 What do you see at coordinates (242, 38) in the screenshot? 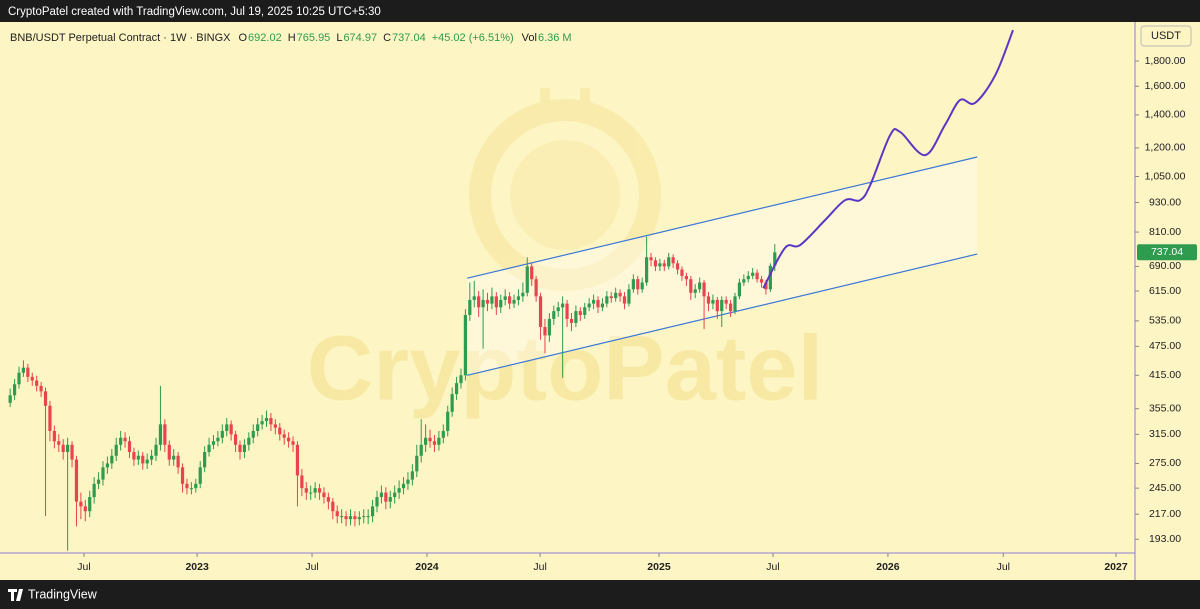
I see `legend-ohlc-label: O` at bounding box center [242, 38].